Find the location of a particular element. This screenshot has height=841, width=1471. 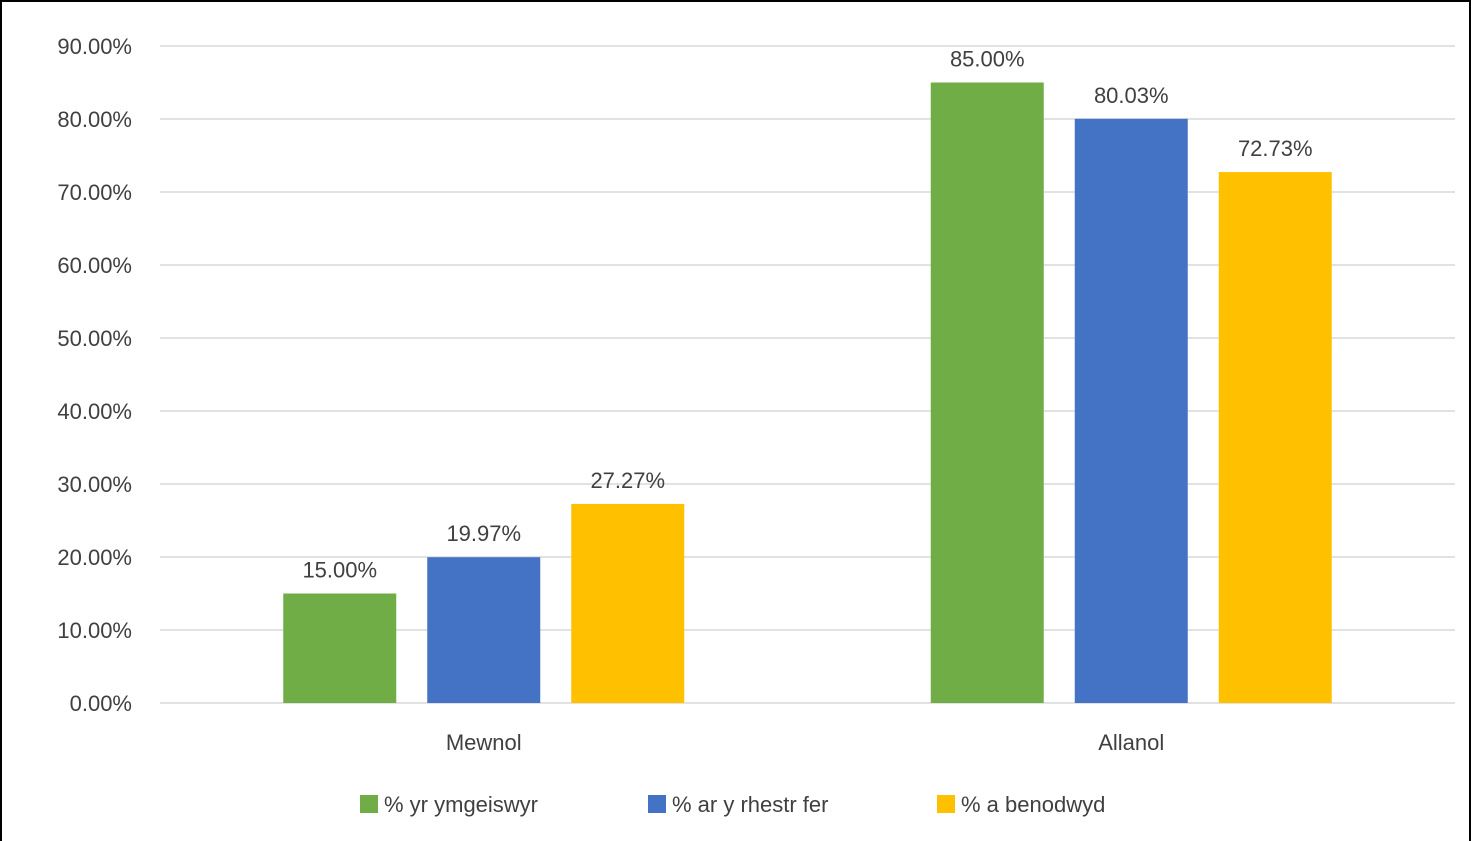

data-label: 72.73% is located at coordinates (1275, 148).